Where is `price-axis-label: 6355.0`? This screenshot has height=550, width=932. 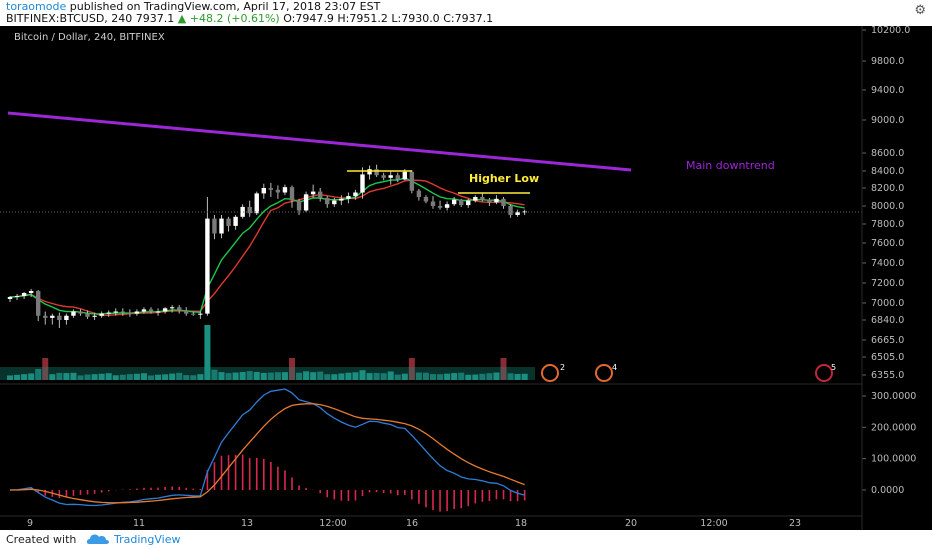
price-axis-label: 6355.0 is located at coordinates (887, 375).